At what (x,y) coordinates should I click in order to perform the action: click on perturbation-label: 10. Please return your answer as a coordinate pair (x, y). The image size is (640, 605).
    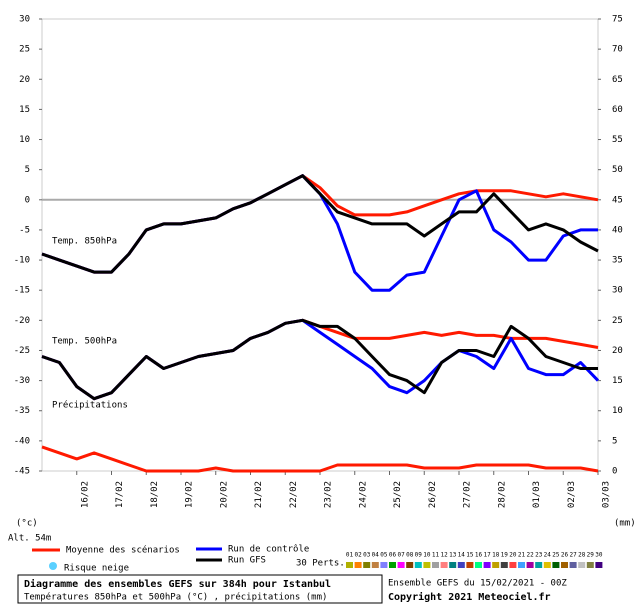
    Looking at the image, I should click on (427, 555).